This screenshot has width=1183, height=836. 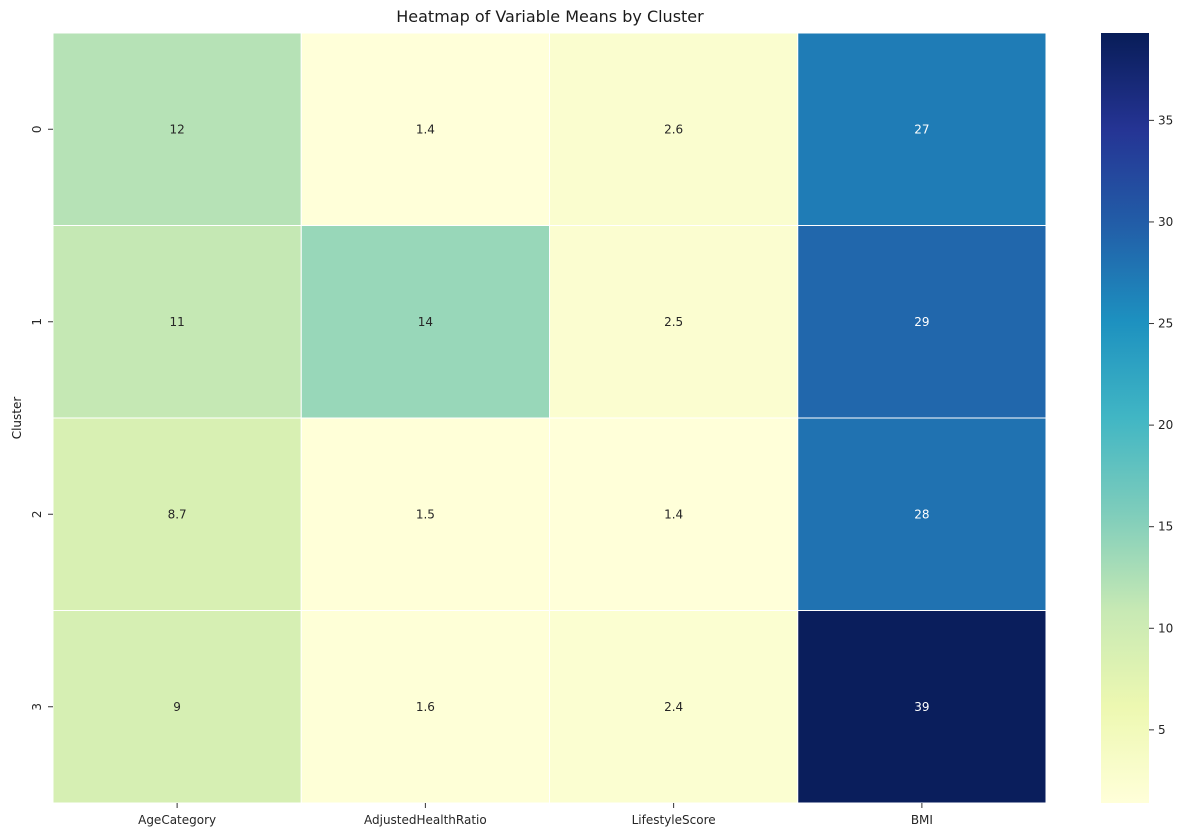 I want to click on cell-value-label: 14, so click(x=425, y=322).